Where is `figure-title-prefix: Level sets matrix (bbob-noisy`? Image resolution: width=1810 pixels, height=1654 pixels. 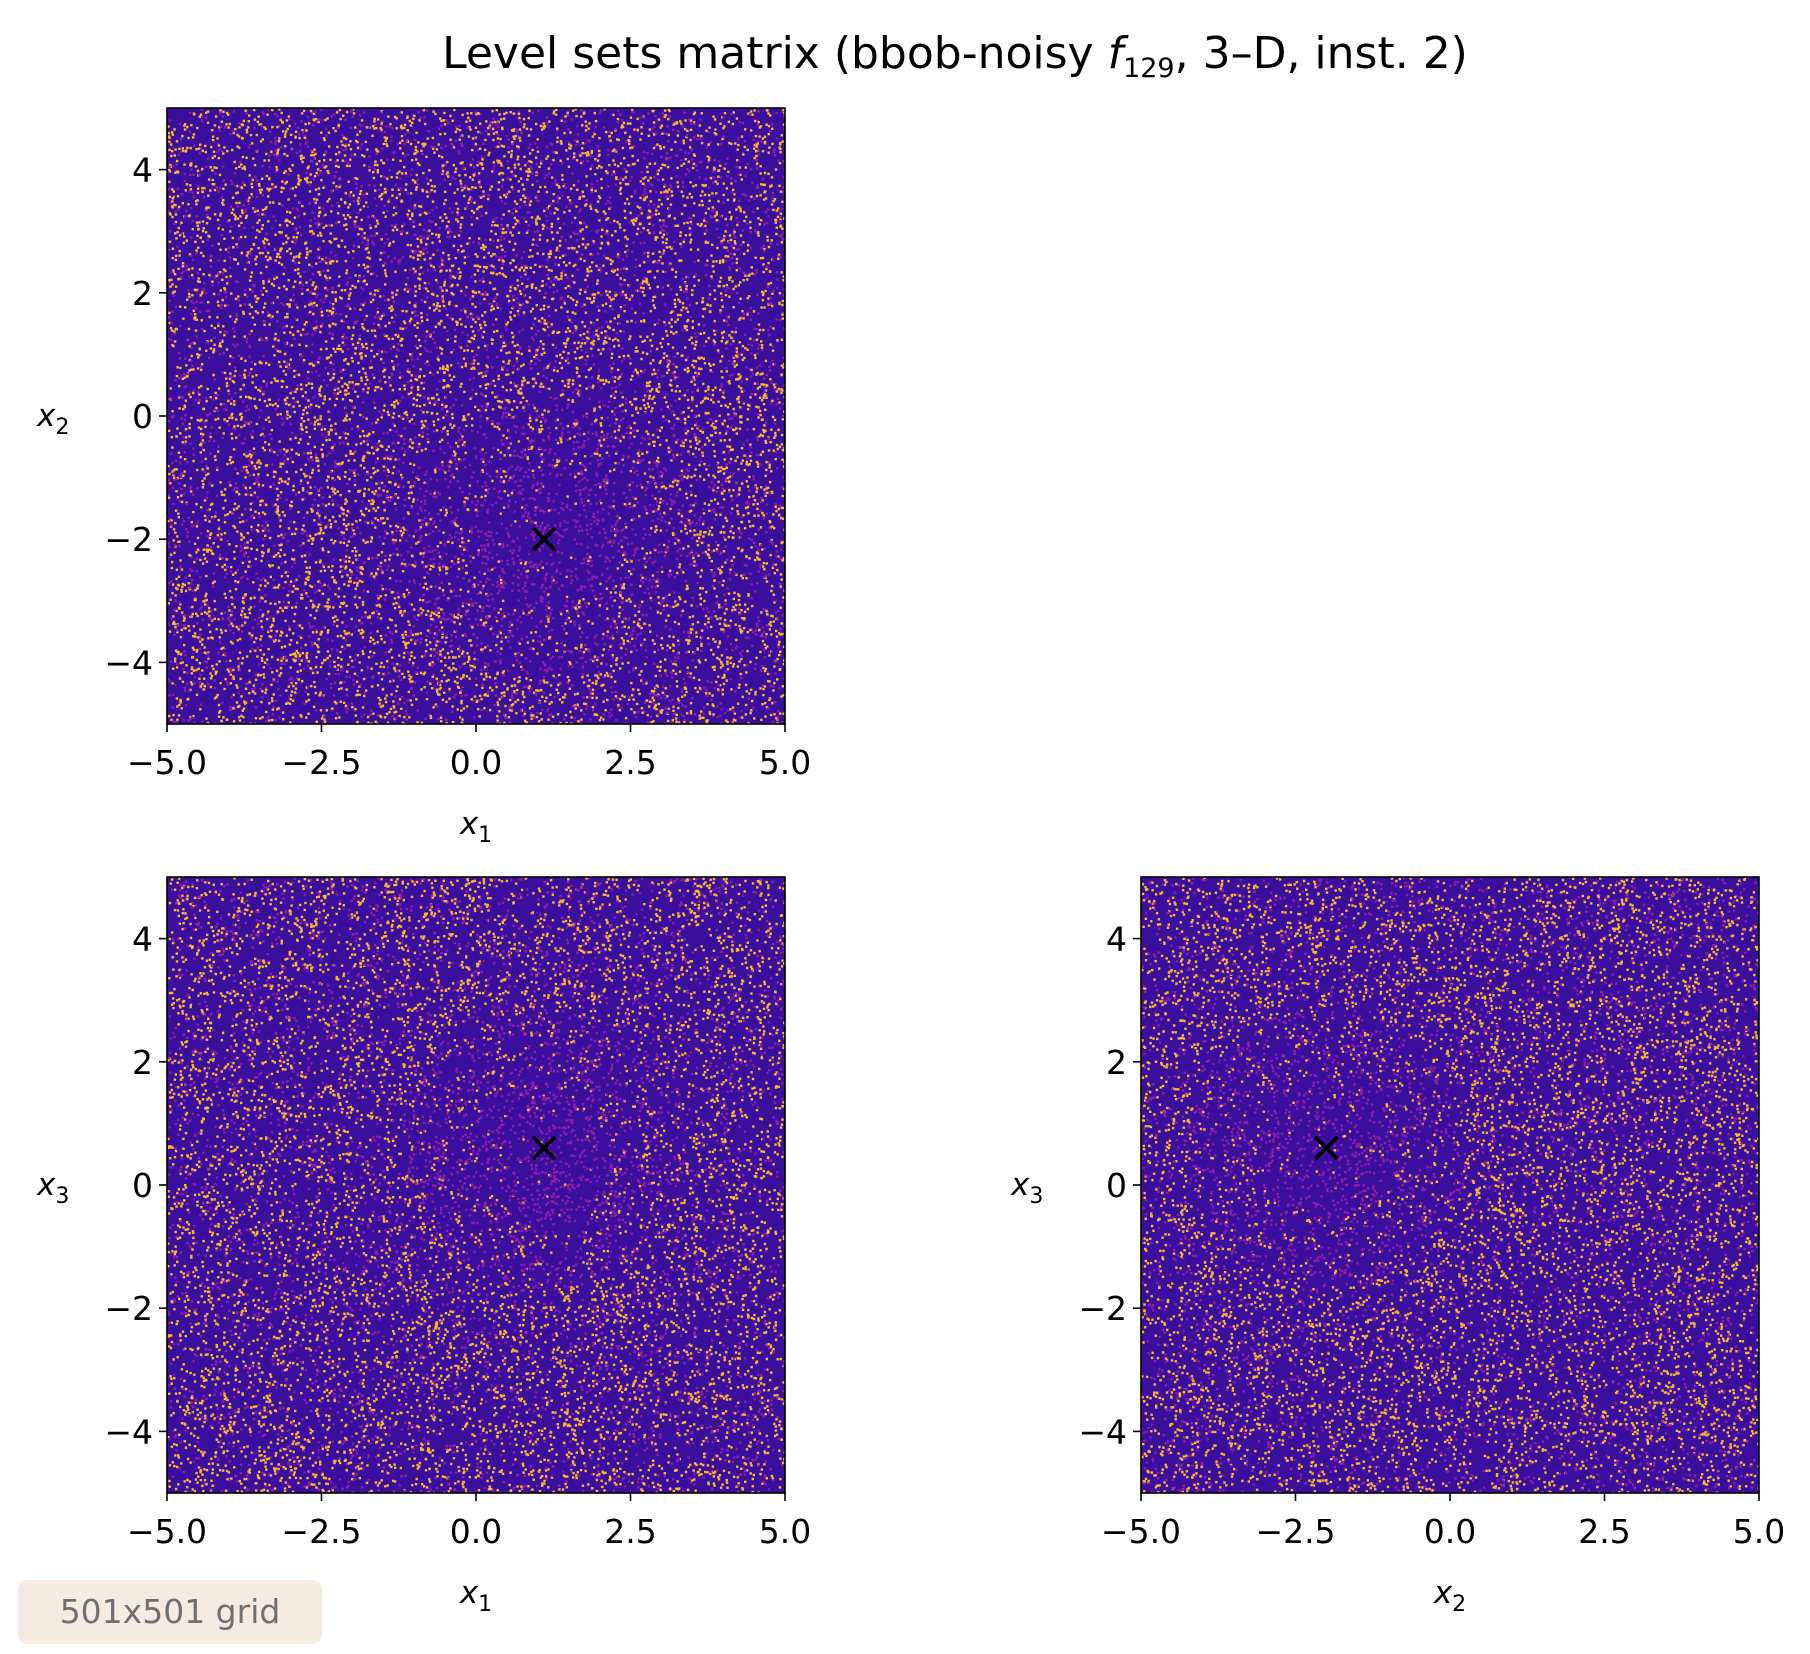
figure-title-prefix: Level sets matrix (bbob-noisy is located at coordinates (774, 53).